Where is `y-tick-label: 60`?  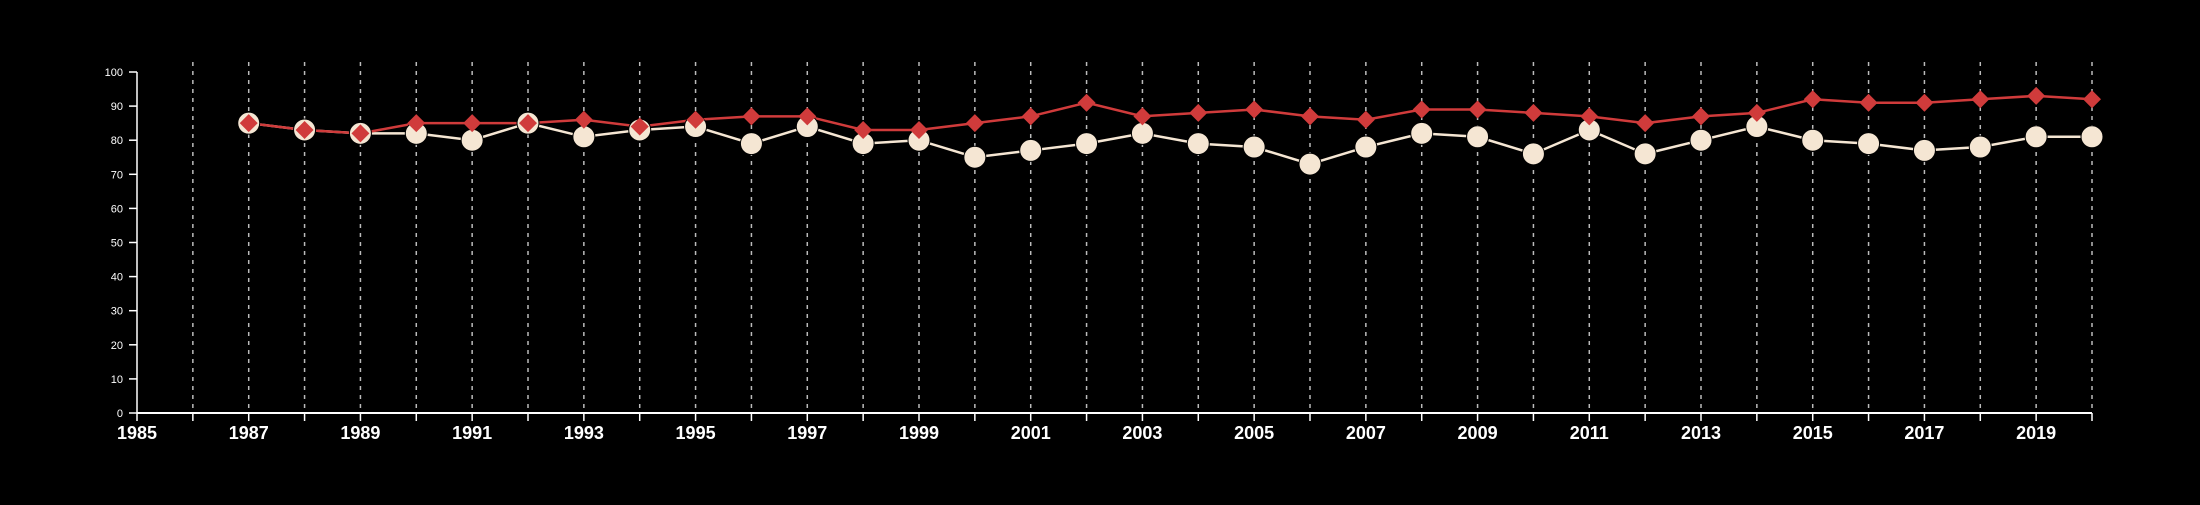 y-tick-label: 60 is located at coordinates (117, 209).